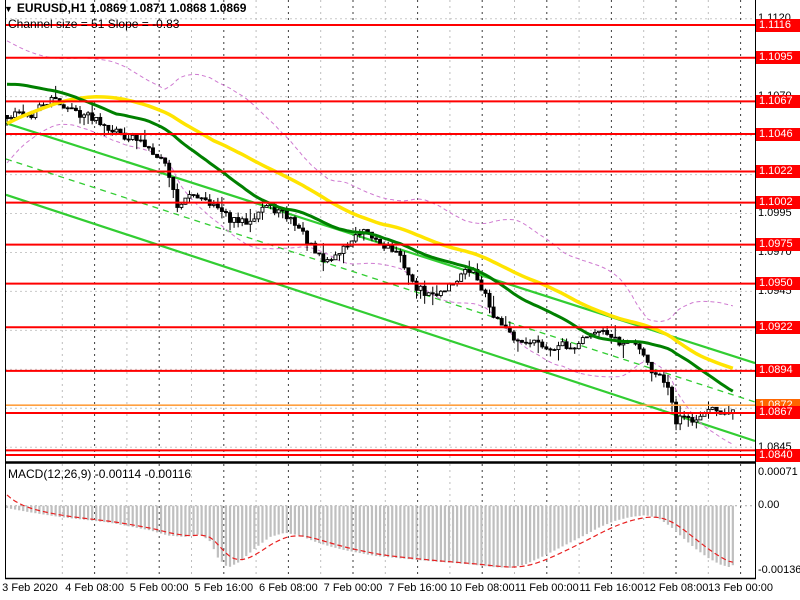 The image size is (800, 600). I want to click on macd-signal-line, so click(369, 531).